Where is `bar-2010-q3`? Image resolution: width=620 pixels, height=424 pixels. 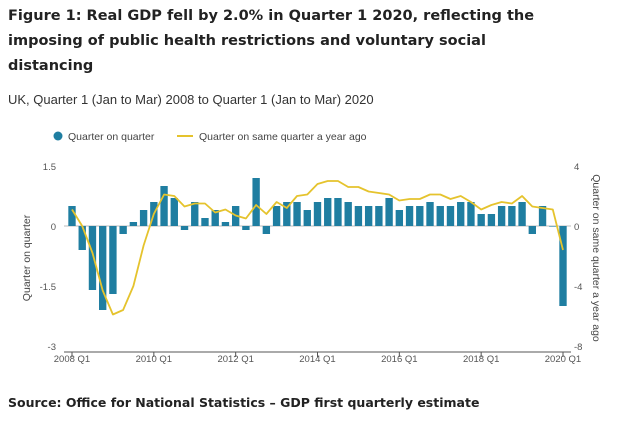 bar-2010-q3 is located at coordinates (174, 212).